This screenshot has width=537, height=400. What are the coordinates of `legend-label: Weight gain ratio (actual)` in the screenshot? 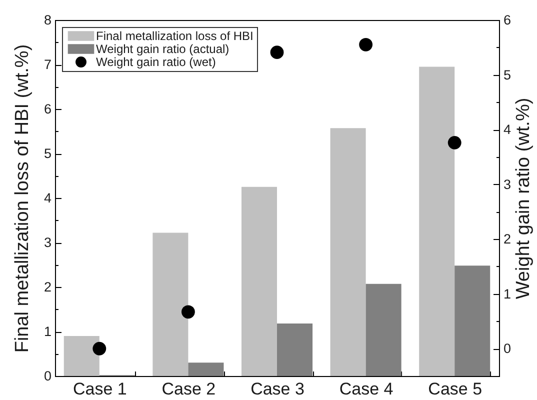 It's located at (163, 49).